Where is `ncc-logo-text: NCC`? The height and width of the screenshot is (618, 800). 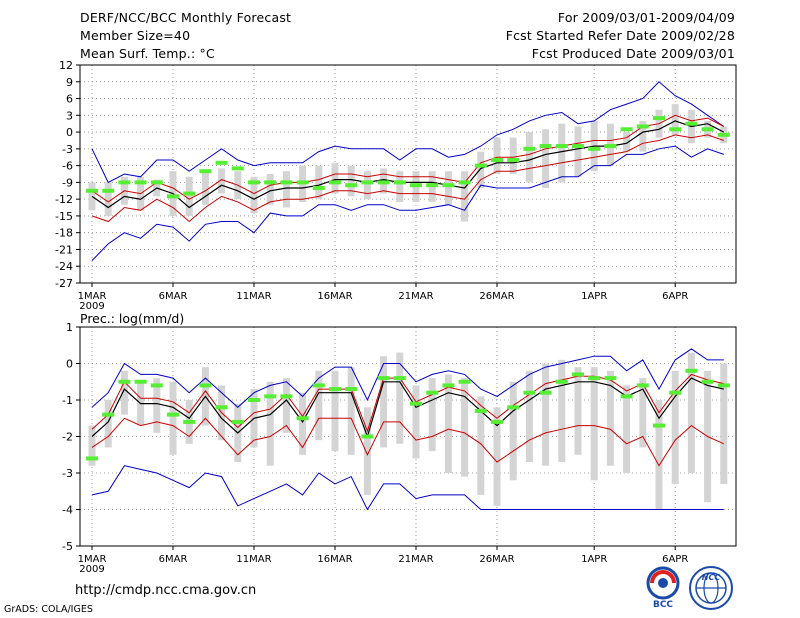 ncc-logo-text: NCC is located at coordinates (711, 577).